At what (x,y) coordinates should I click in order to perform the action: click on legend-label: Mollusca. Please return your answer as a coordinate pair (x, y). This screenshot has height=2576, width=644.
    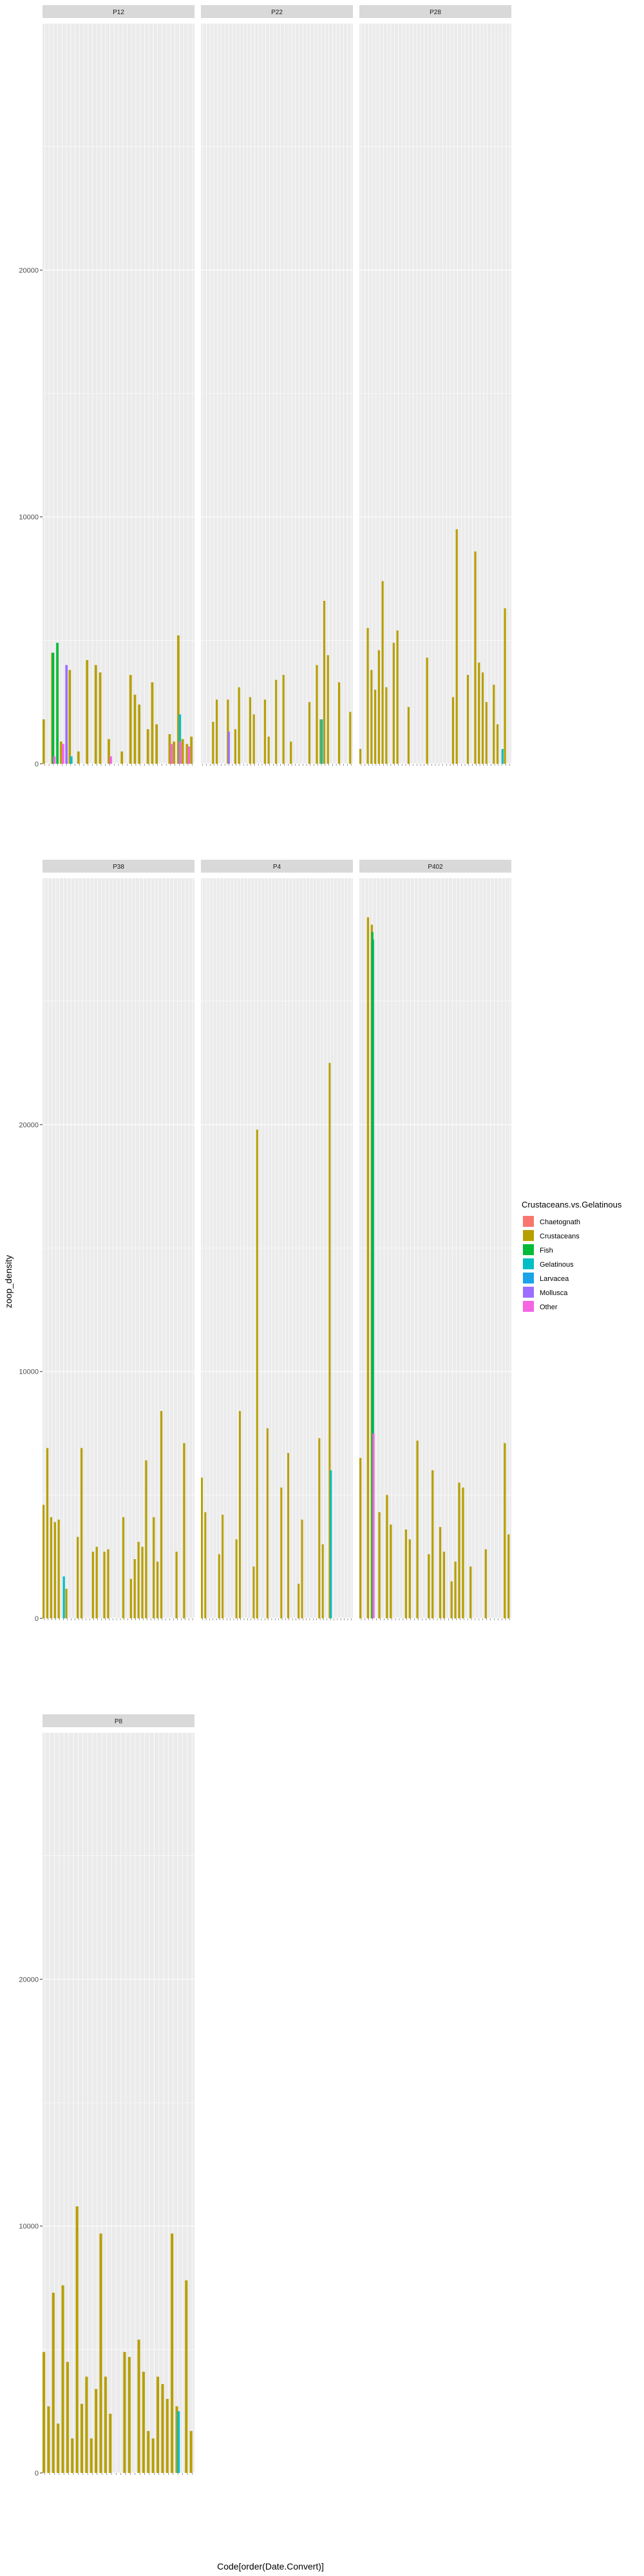
    Looking at the image, I should click on (554, 1293).